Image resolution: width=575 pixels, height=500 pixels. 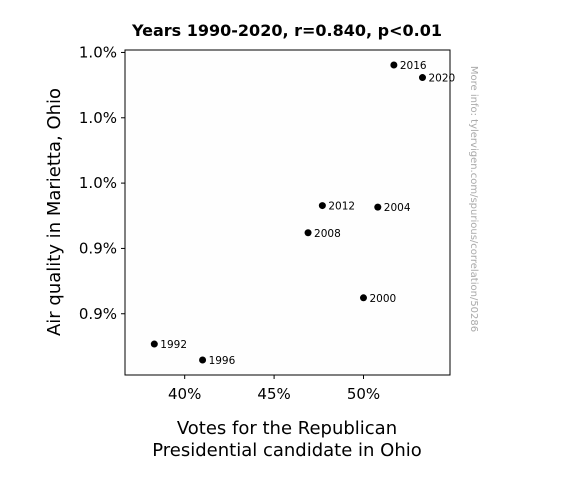 What do you see at coordinates (273, 394) in the screenshot?
I see `x-tick-label: 45%` at bounding box center [273, 394].